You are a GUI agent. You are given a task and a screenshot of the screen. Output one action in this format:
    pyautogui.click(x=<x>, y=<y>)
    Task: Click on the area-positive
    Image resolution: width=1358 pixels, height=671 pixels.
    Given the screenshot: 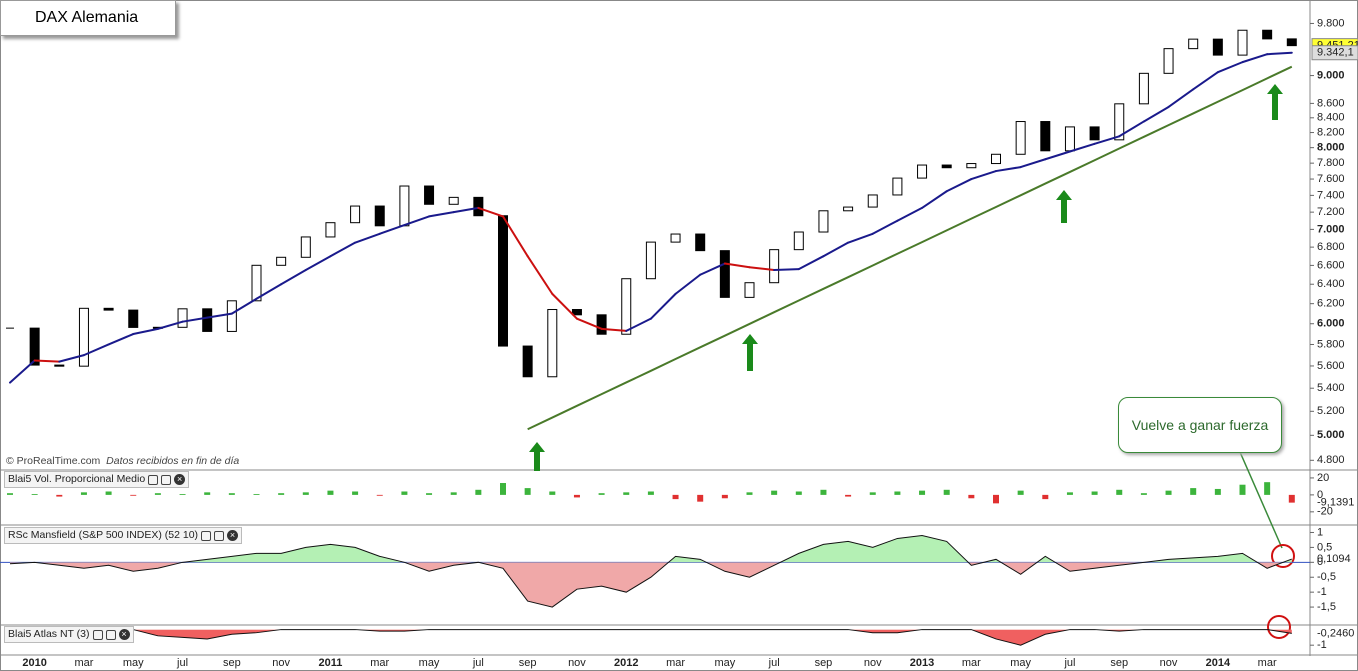 What is the action you would take?
    pyautogui.click(x=651, y=549)
    